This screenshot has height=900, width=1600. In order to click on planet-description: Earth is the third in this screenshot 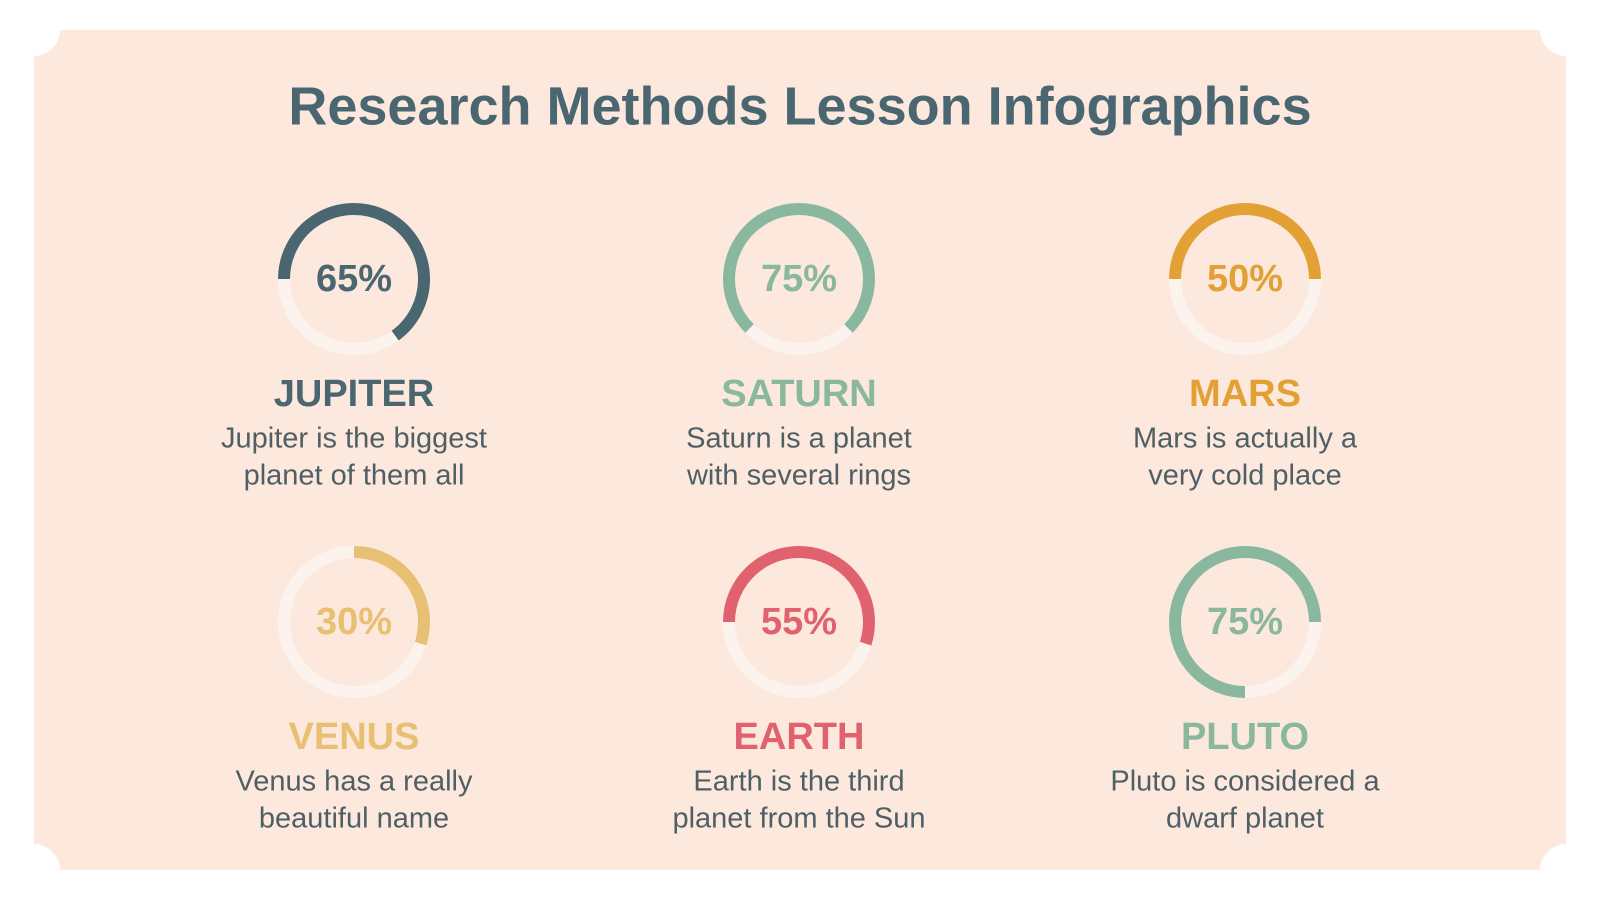, I will do `click(798, 782)`.